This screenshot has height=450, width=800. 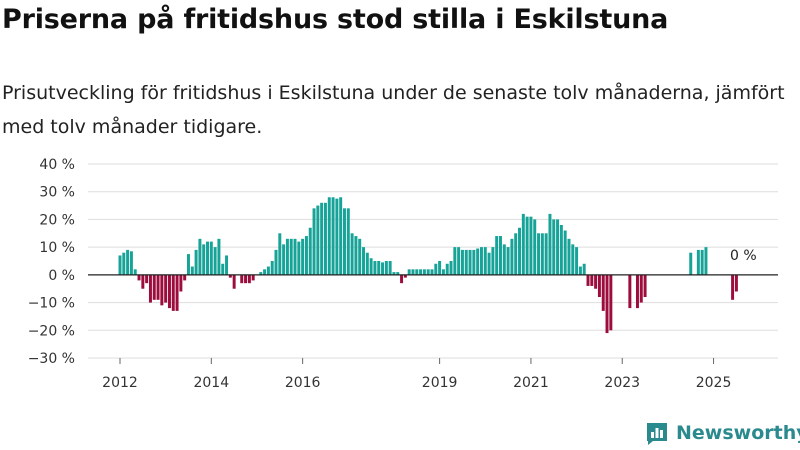 What do you see at coordinates (61, 276) in the screenshot?
I see `y-tick-label: 0 %` at bounding box center [61, 276].